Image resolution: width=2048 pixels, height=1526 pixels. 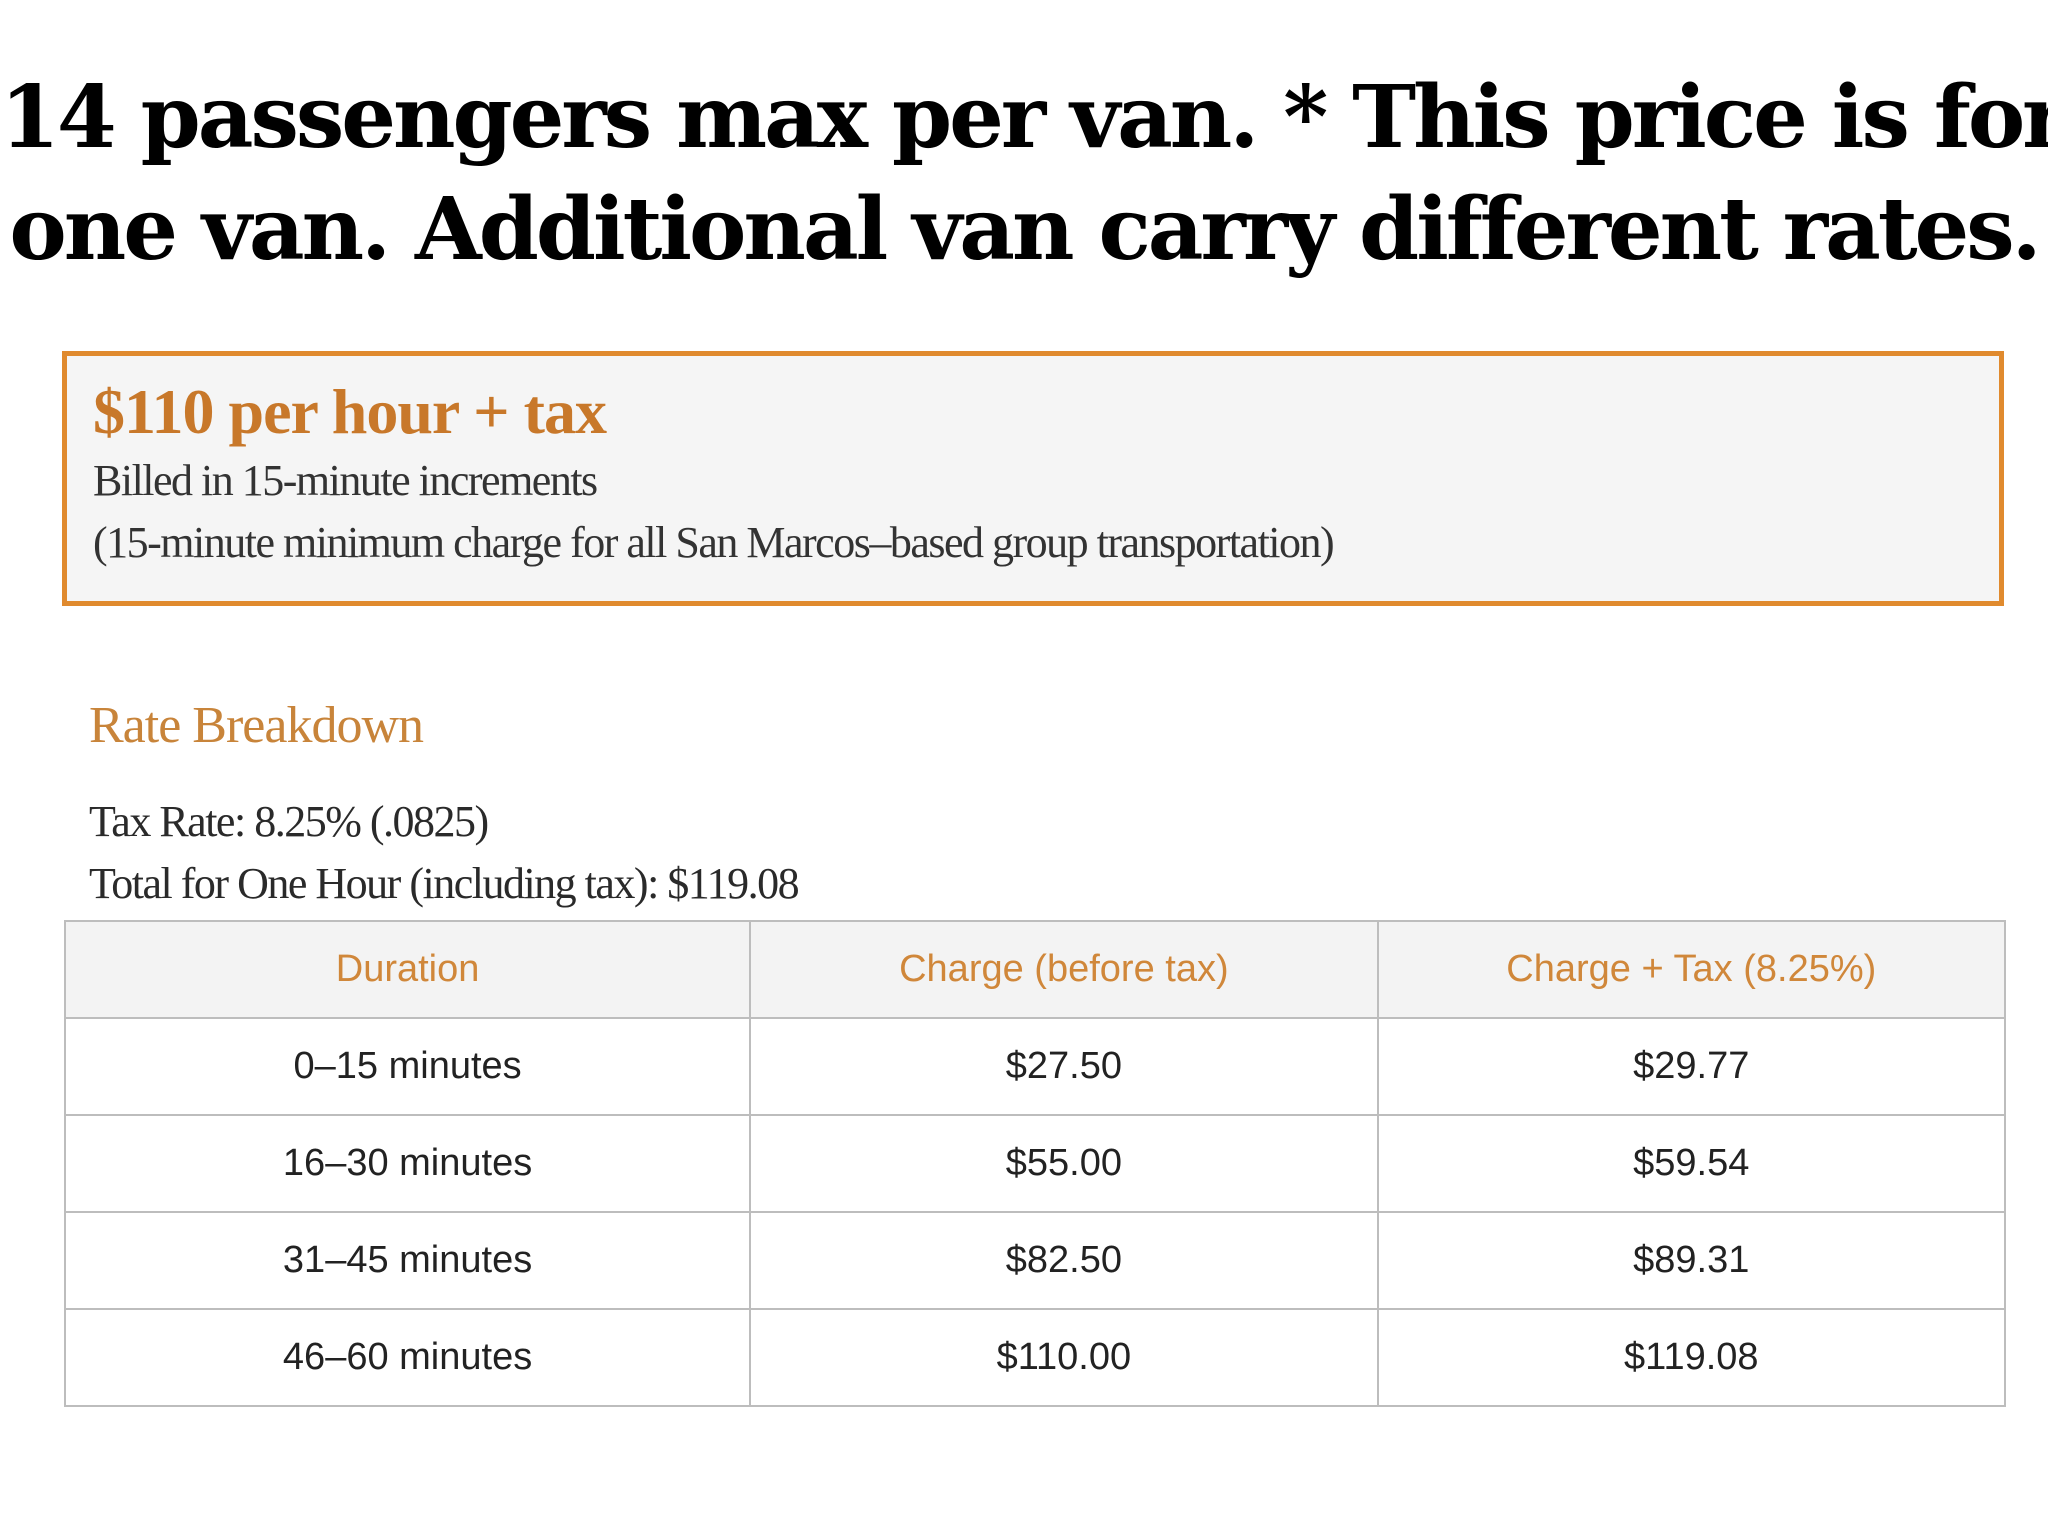 I want to click on charge-before-tax-cell: $27.50, so click(x=1064, y=1066).